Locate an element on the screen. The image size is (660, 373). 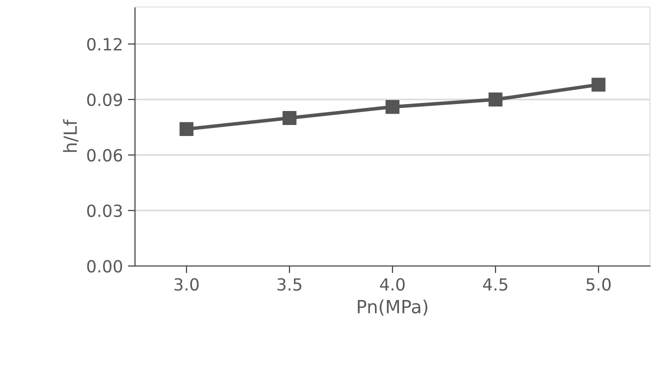
y-tick-label: 0.06 is located at coordinates (104, 155).